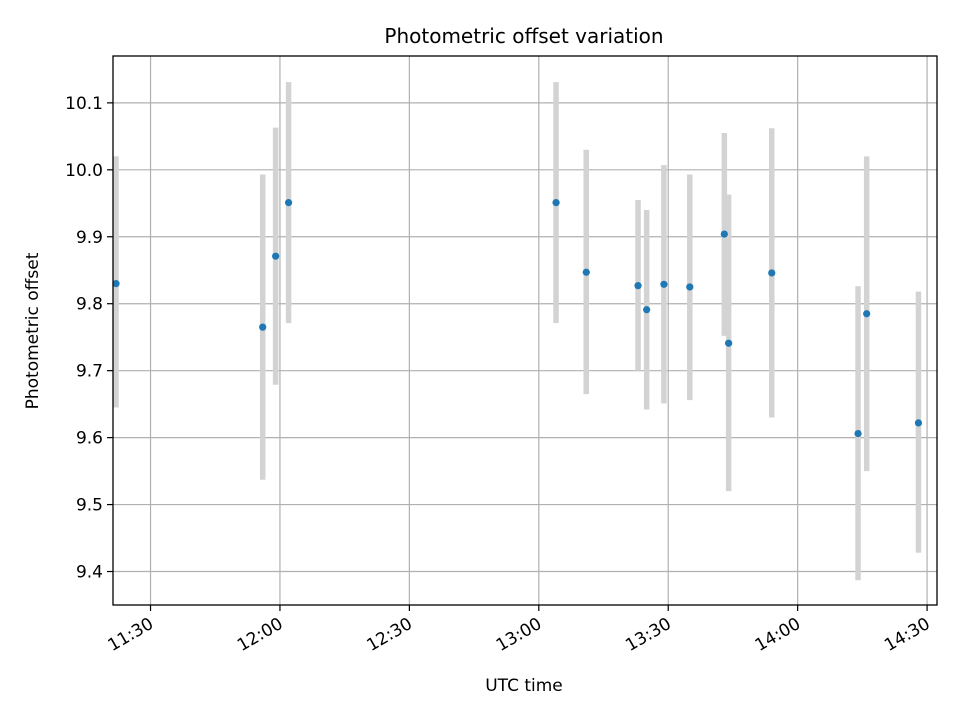 The image size is (960, 720). Describe the element at coordinates (84, 104) in the screenshot. I see `y-tick-label: 10.1` at that location.